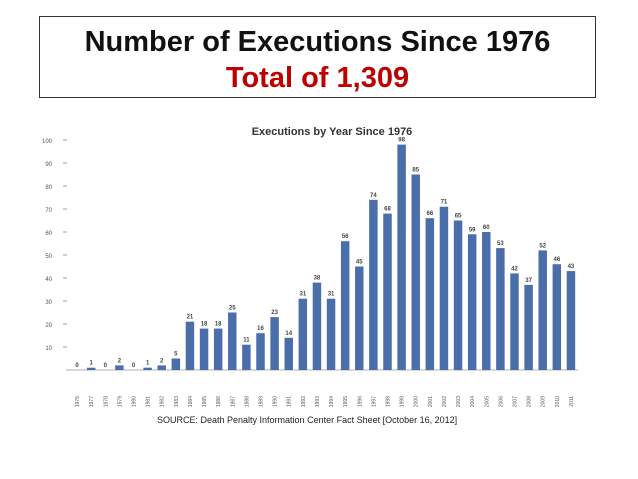  Describe the element at coordinates (542, 246) in the screenshot. I see `bar-value-label: 52` at that location.